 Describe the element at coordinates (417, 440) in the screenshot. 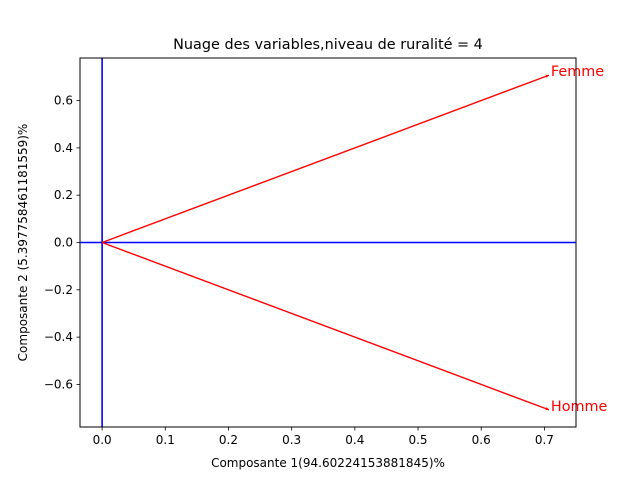

I see `x-tick-label: 0.5` at that location.